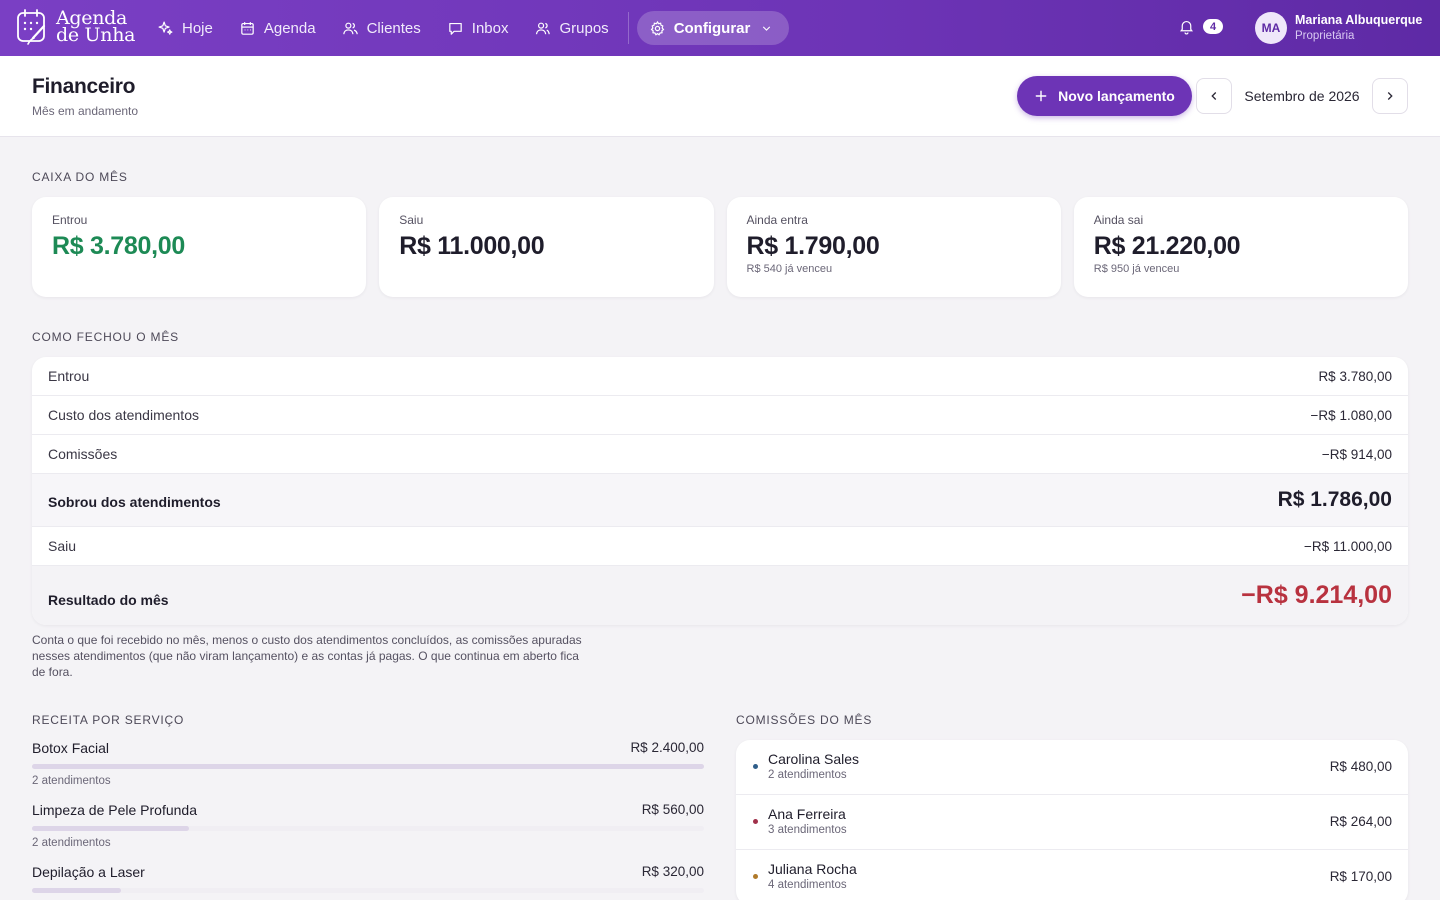 This screenshot has height=900, width=1440. I want to click on list-item: Ana Ferreira 3 atendimentos R$ 264,00, so click(1072, 822).